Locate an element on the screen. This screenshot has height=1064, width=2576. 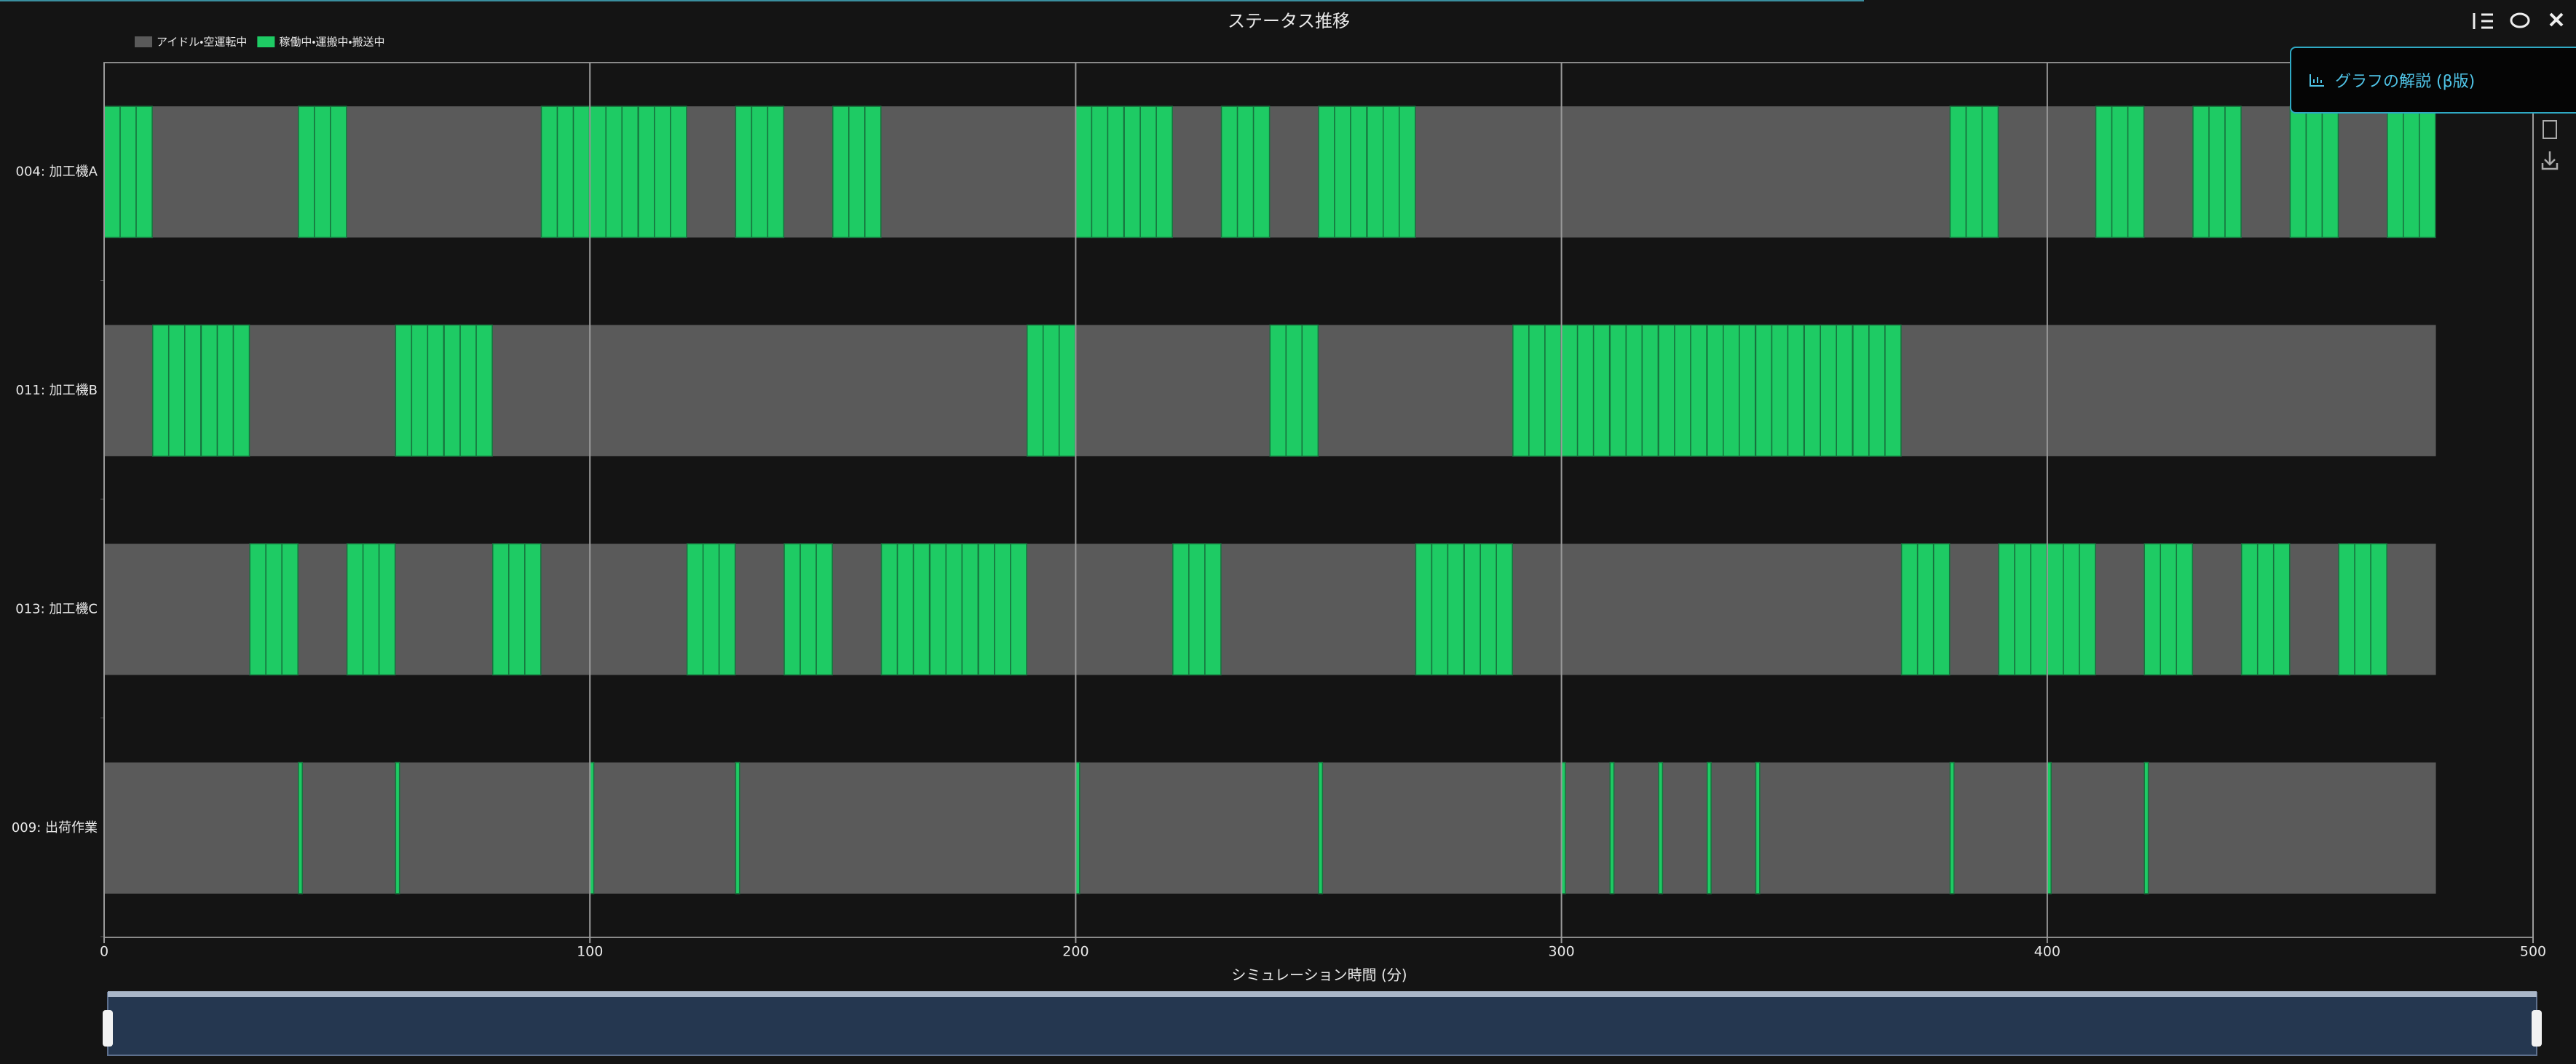
x-tick-label: 200 is located at coordinates (1075, 952).